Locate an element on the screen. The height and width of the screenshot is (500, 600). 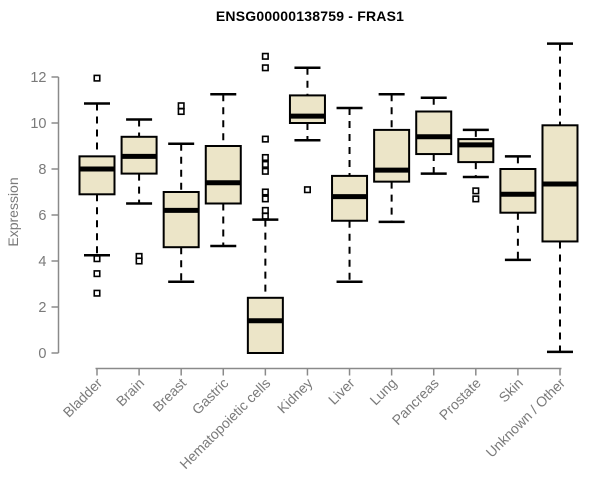
y-tick-label: 0 is located at coordinates (42, 354).